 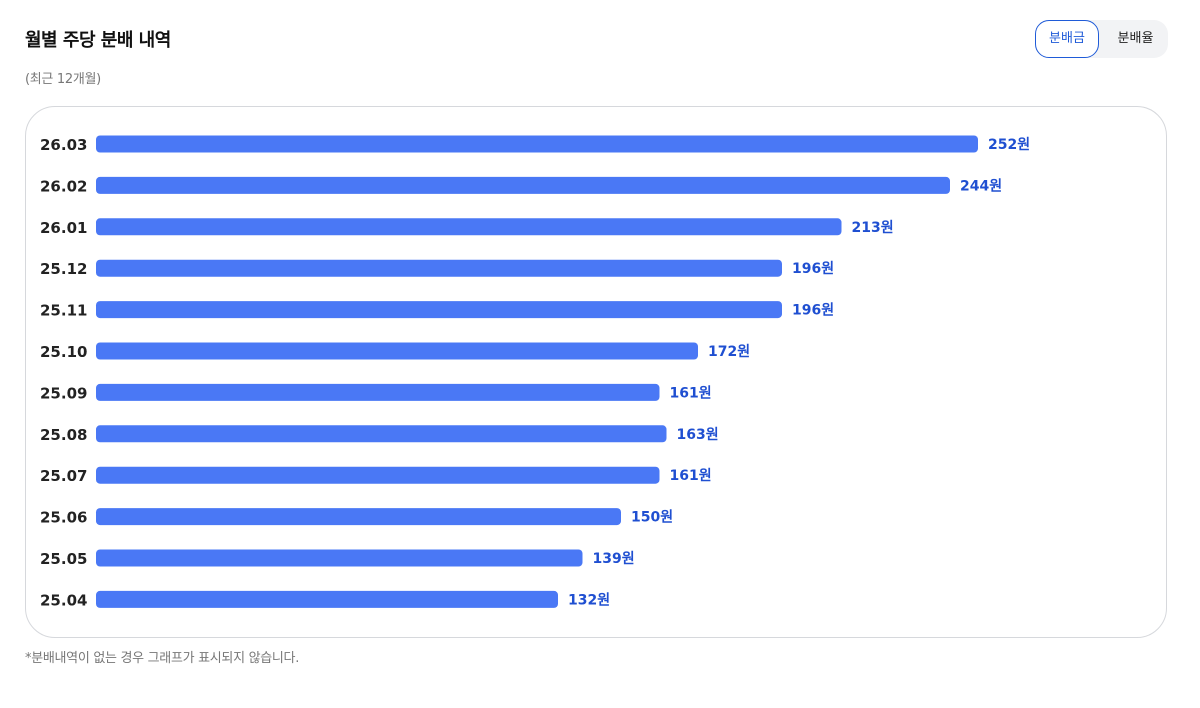 I want to click on toggle-distribution-rate: 분배율, so click(x=1135, y=38).